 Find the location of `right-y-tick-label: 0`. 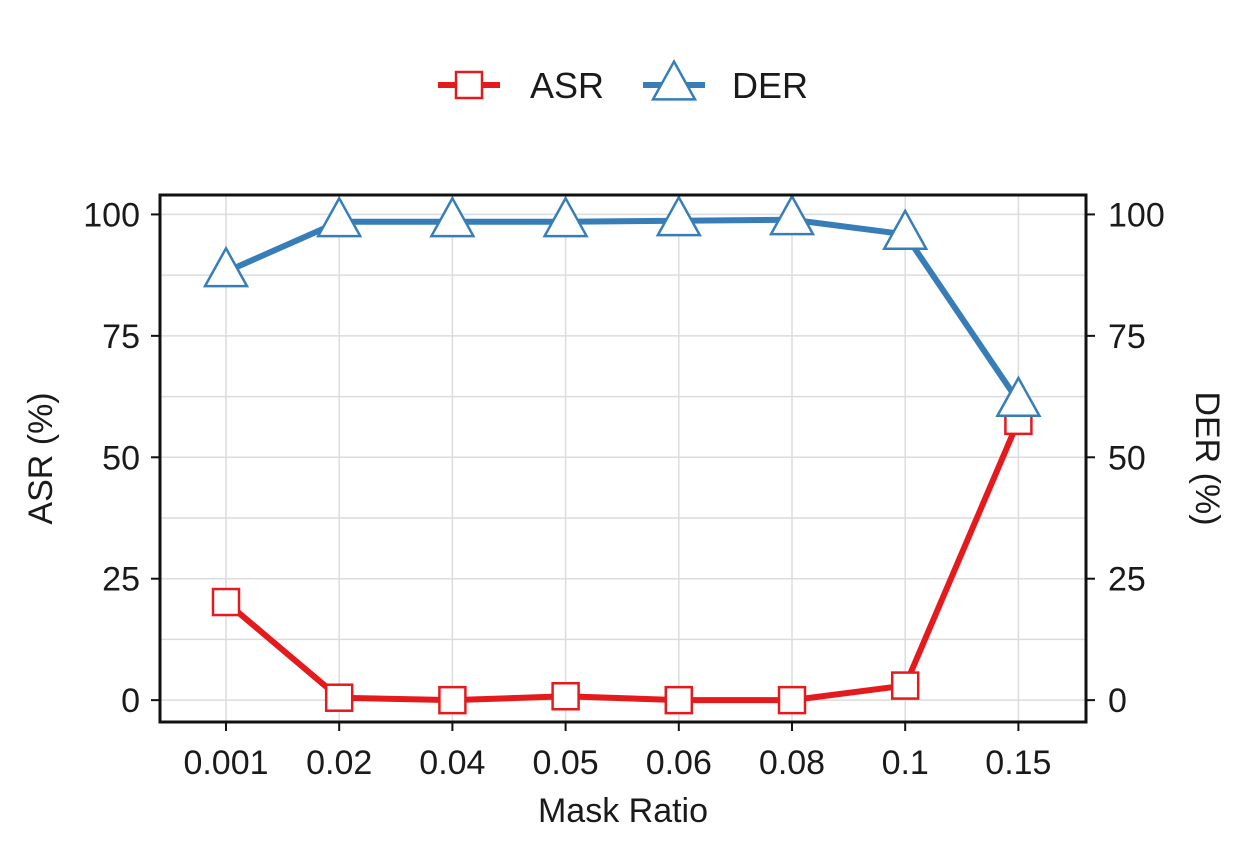

right-y-tick-label: 0 is located at coordinates (1117, 701).